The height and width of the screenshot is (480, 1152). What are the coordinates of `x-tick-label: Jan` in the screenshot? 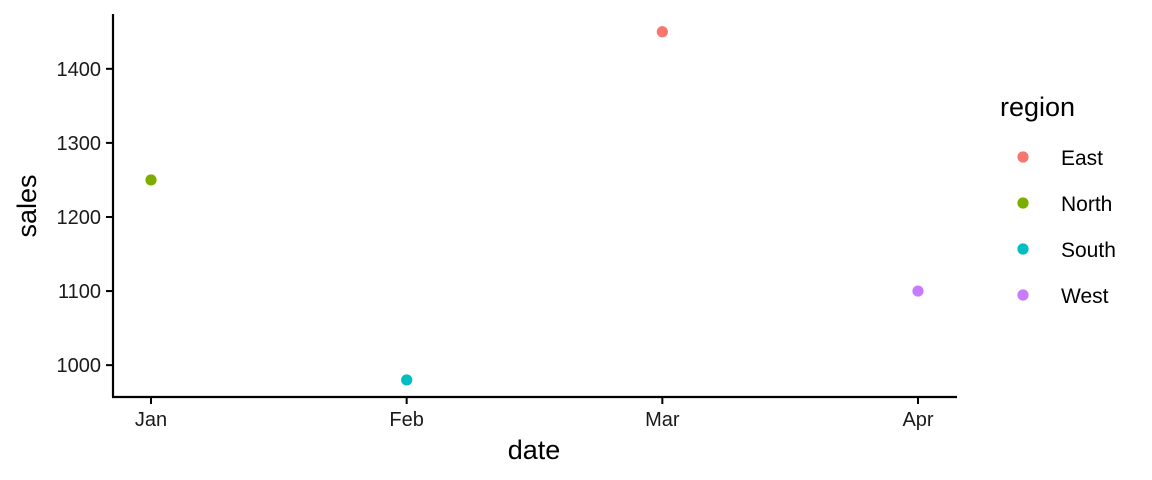 It's located at (151, 420).